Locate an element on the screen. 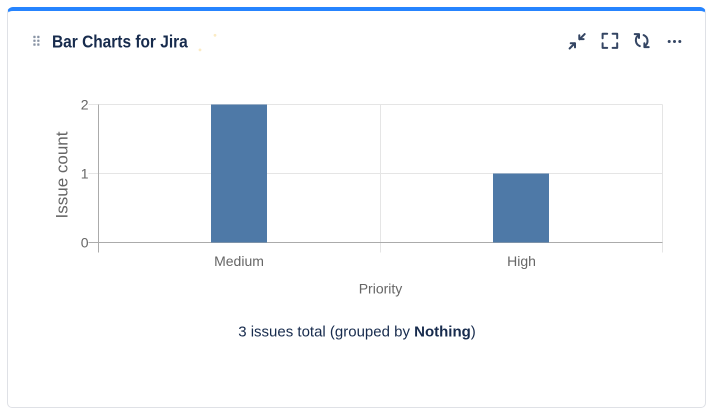  svg-text: Issue count is located at coordinates (62, 174).